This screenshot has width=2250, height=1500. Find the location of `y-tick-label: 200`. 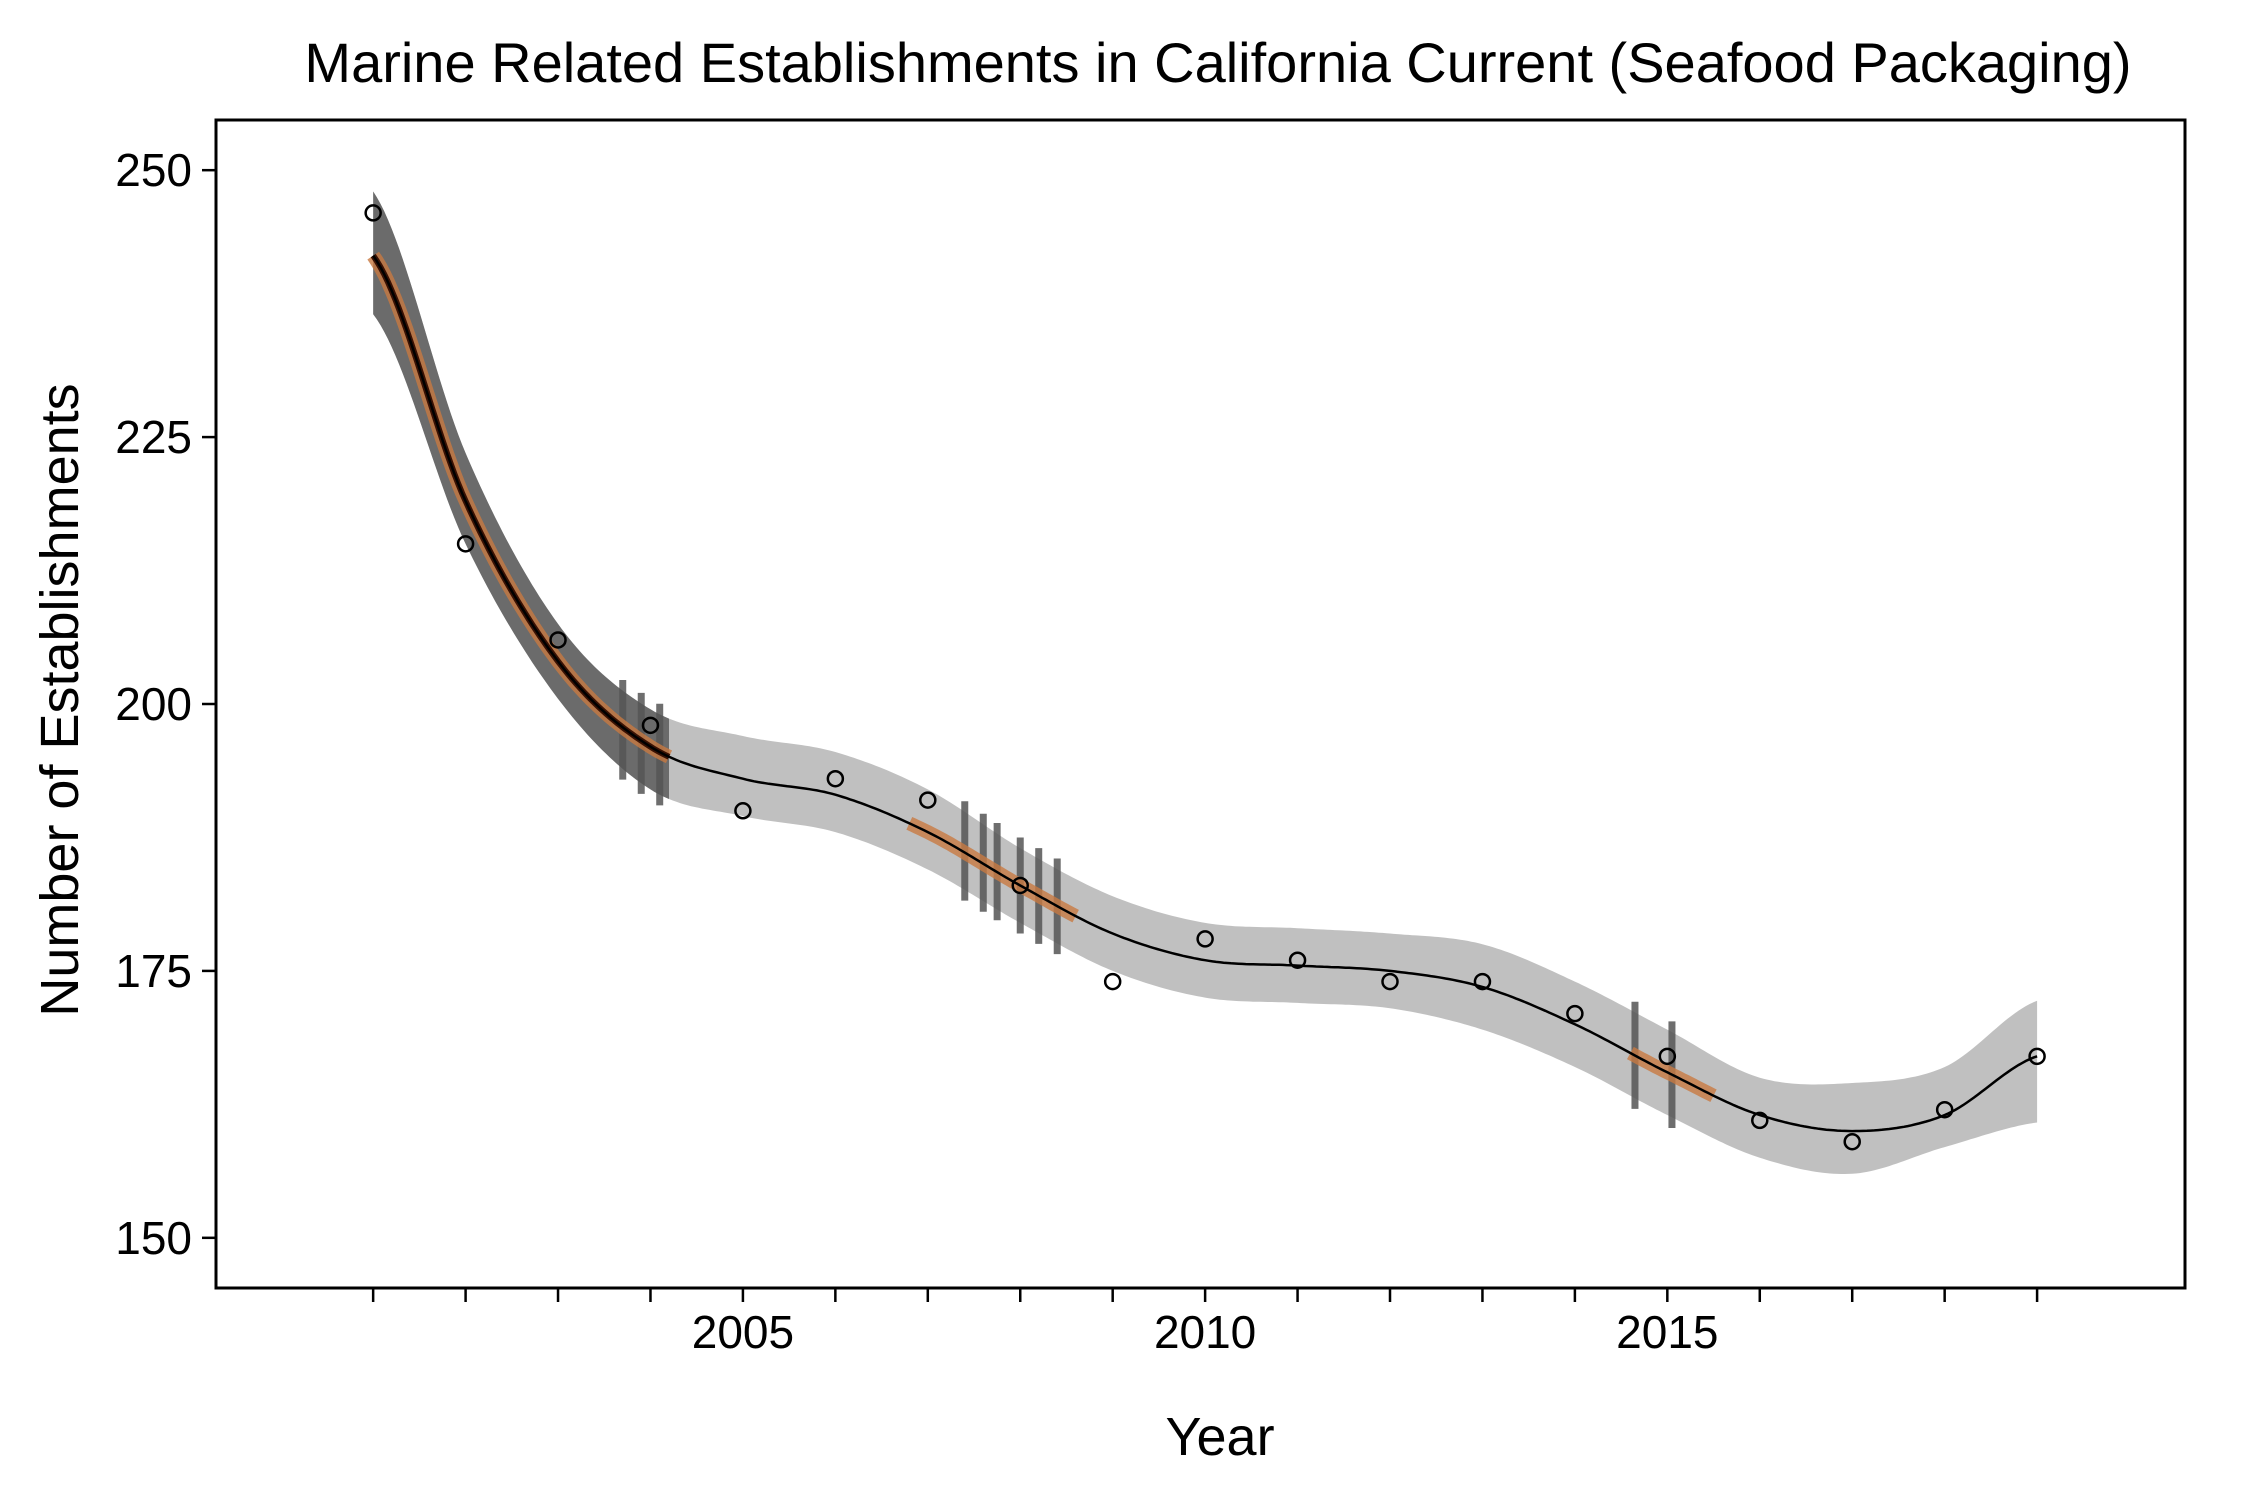

y-tick-label: 200 is located at coordinates (153, 704).